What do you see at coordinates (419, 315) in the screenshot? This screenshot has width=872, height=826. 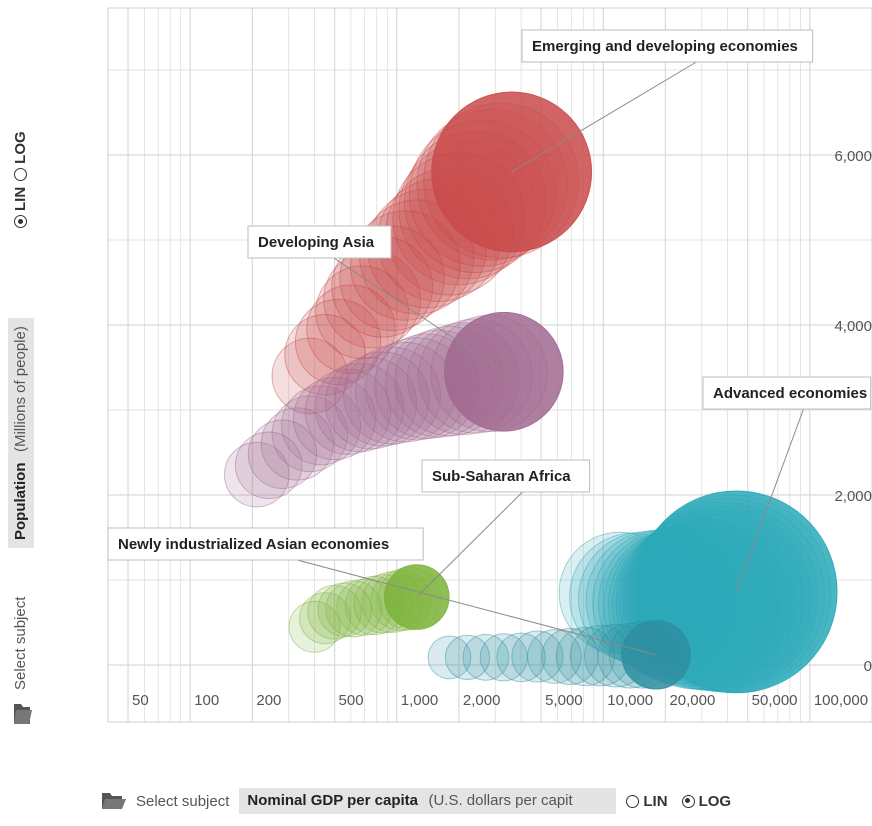 I see `asia-callout-line` at bounding box center [419, 315].